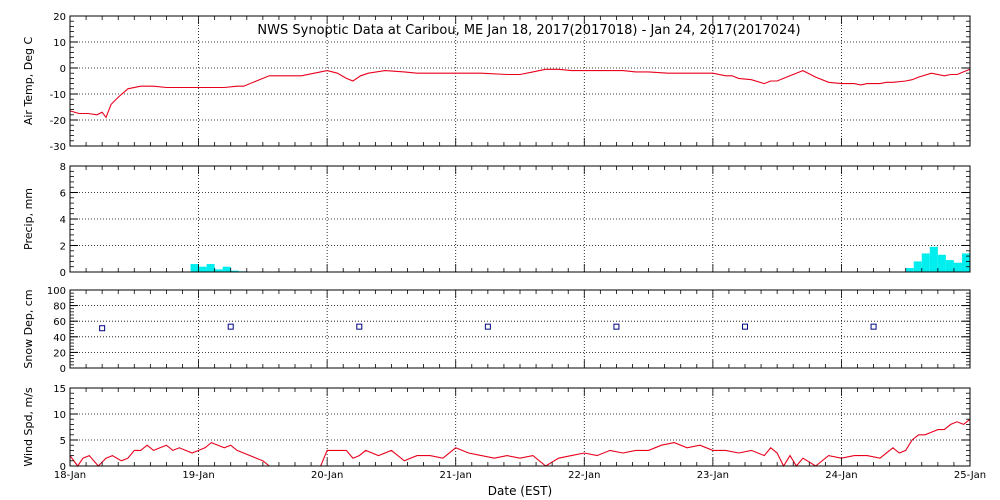 This screenshot has height=500, width=1000. I want to click on air-temp-line, so click(520, 93).